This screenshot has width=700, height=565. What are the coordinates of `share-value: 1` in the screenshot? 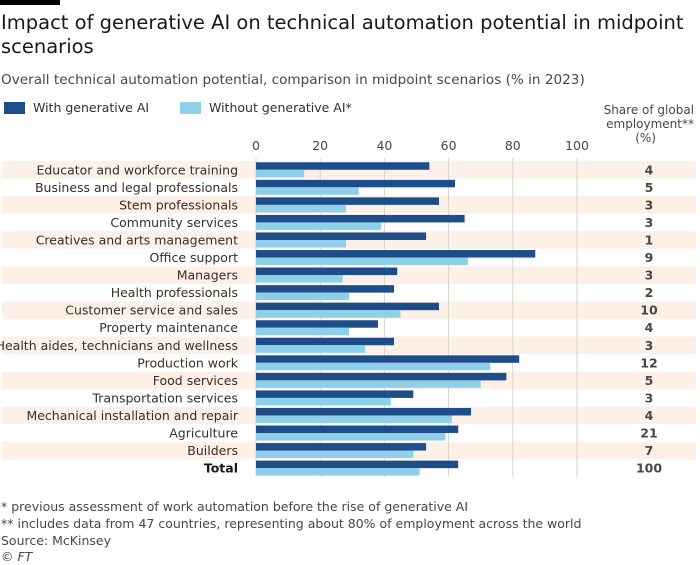 It's located at (649, 239).